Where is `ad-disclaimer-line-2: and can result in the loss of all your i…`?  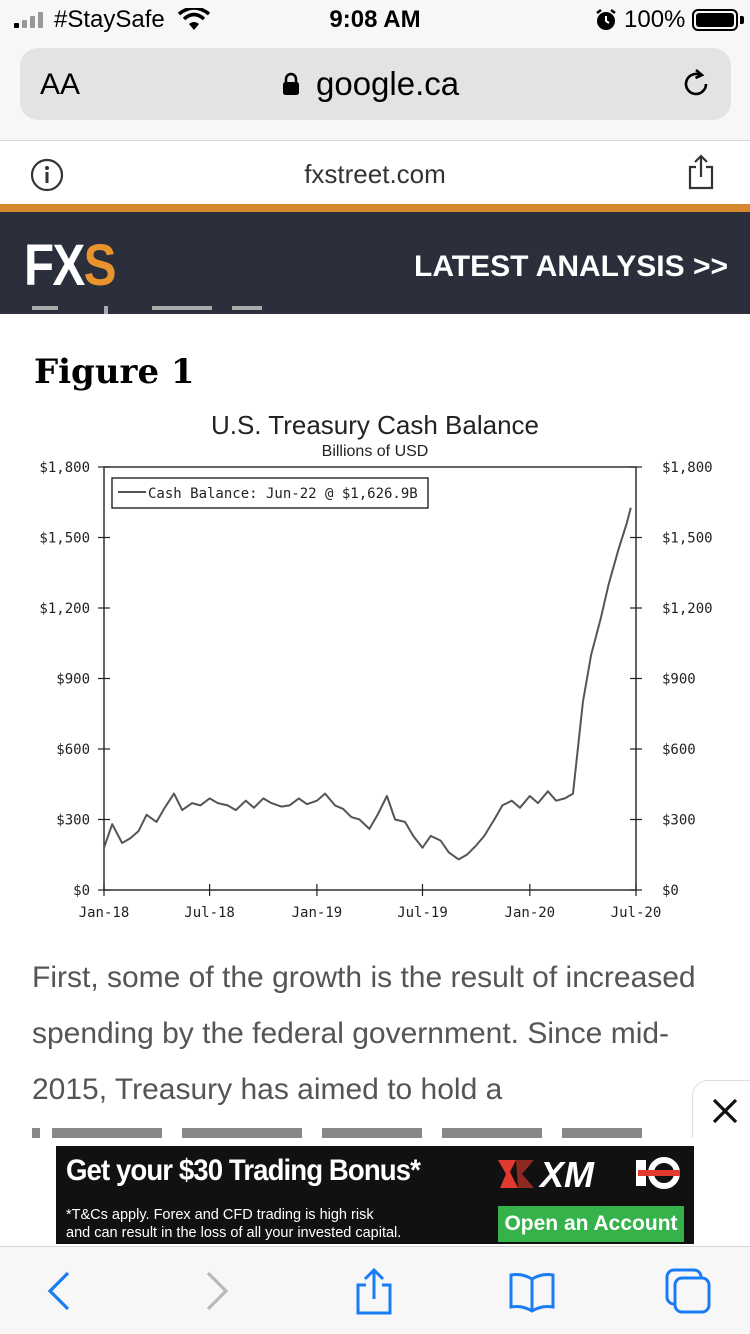 ad-disclaimer-line-2: and can result in the loss of all your i… is located at coordinates (234, 1233).